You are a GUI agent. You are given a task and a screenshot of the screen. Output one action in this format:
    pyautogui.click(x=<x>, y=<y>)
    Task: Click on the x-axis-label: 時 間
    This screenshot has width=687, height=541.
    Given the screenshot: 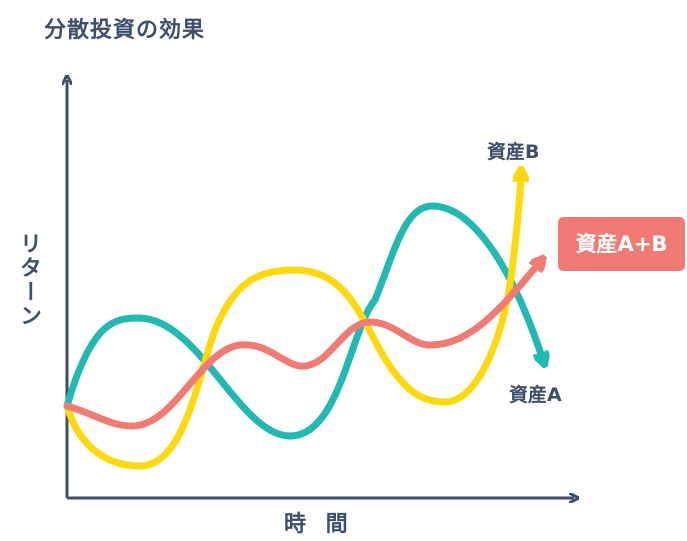 What is the action you would take?
    pyautogui.click(x=319, y=524)
    